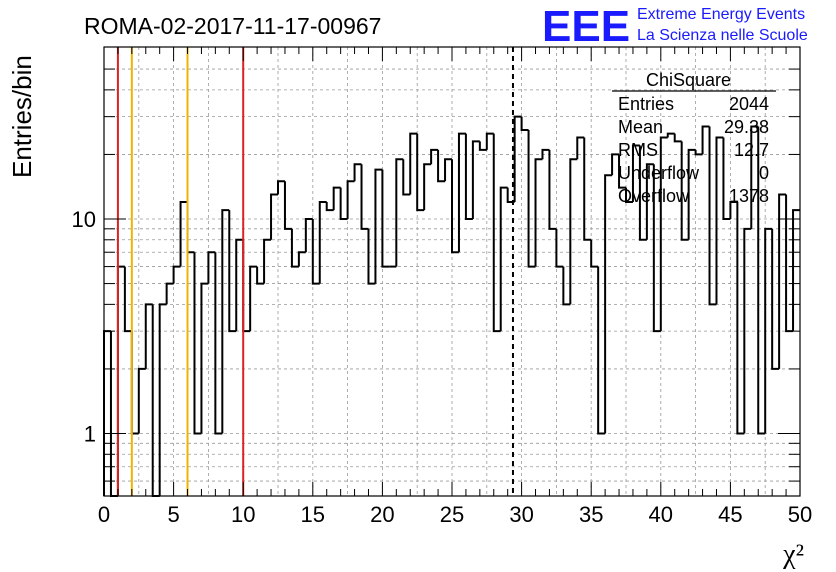  I want to click on x-tick-label: 0, so click(104, 514).